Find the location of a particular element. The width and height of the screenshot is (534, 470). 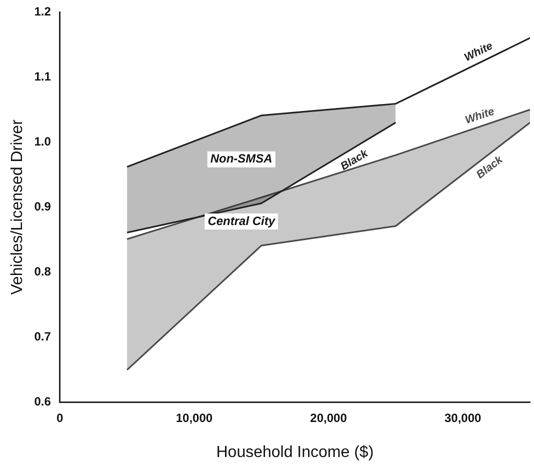

y-axis-title: Vehicles/Licensed Driver is located at coordinates (17, 206).